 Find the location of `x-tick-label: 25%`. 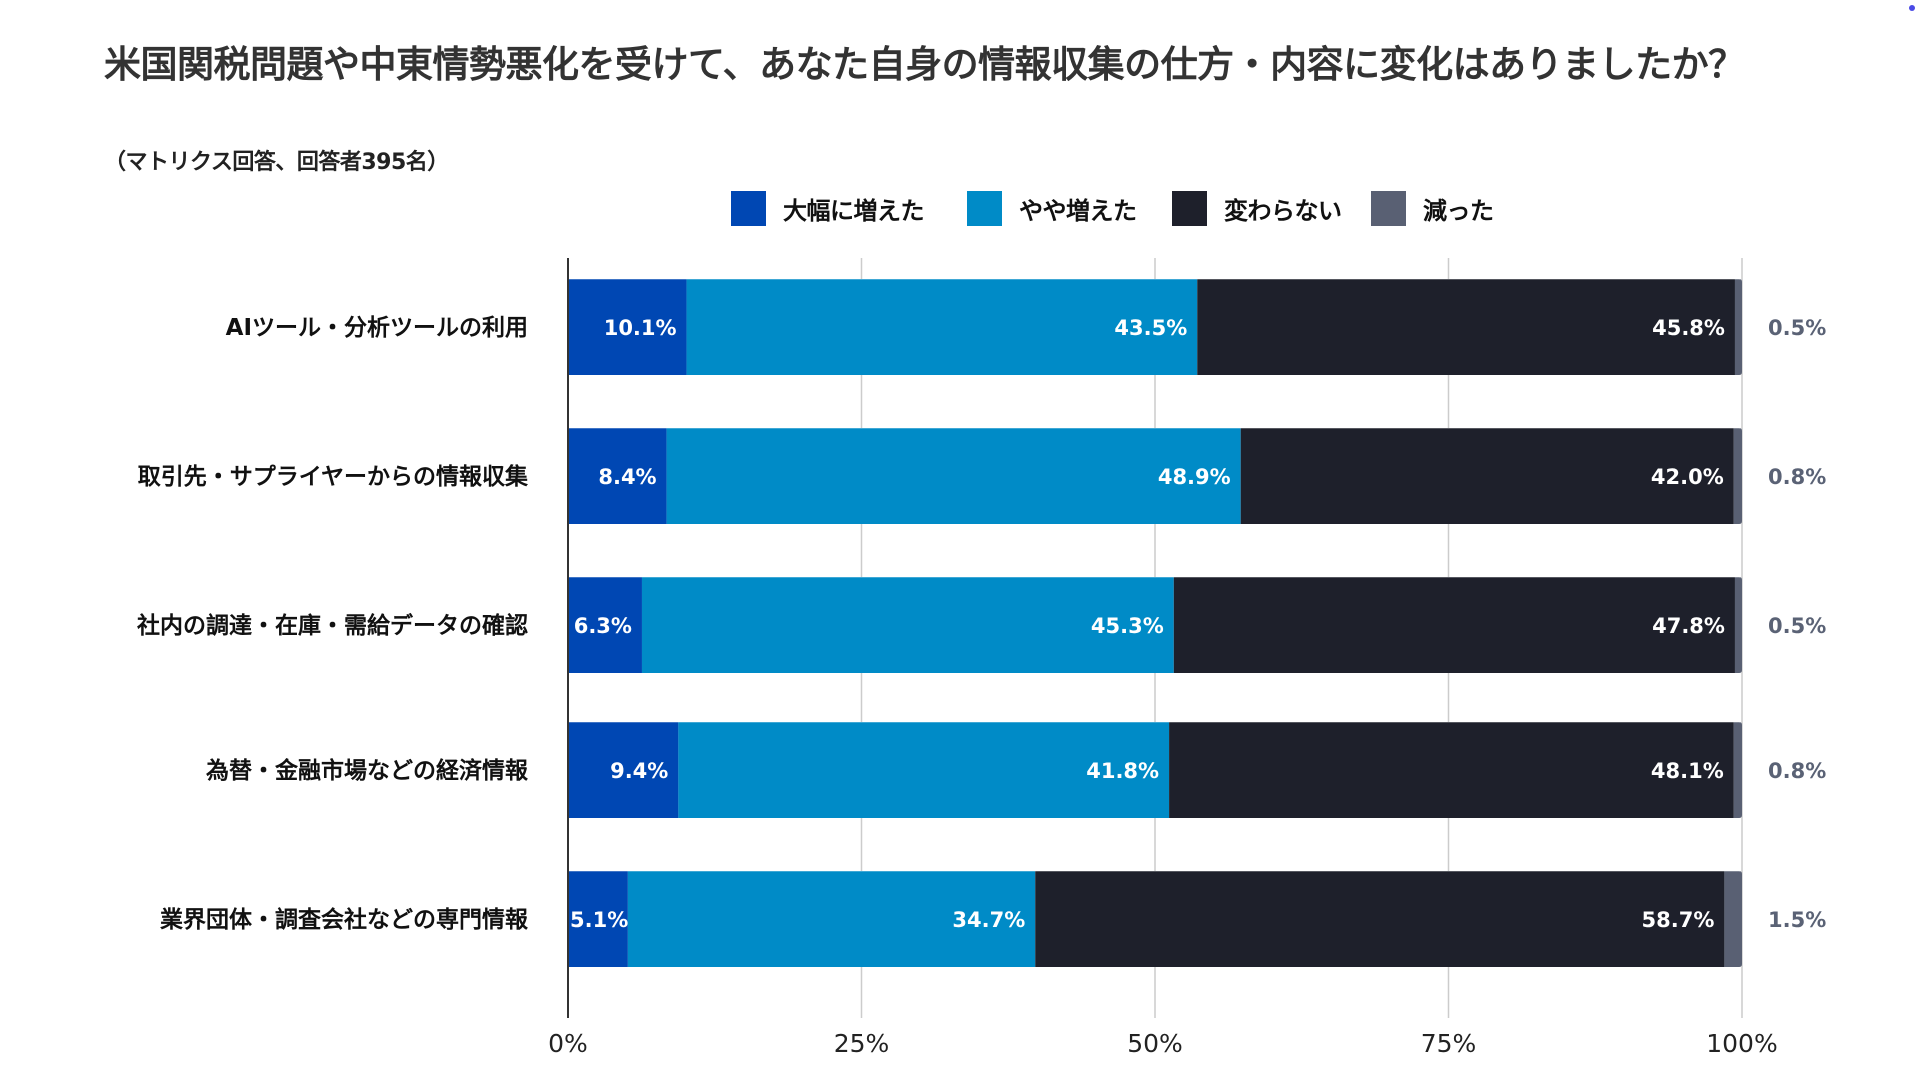

x-tick-label: 25% is located at coordinates (862, 1043).